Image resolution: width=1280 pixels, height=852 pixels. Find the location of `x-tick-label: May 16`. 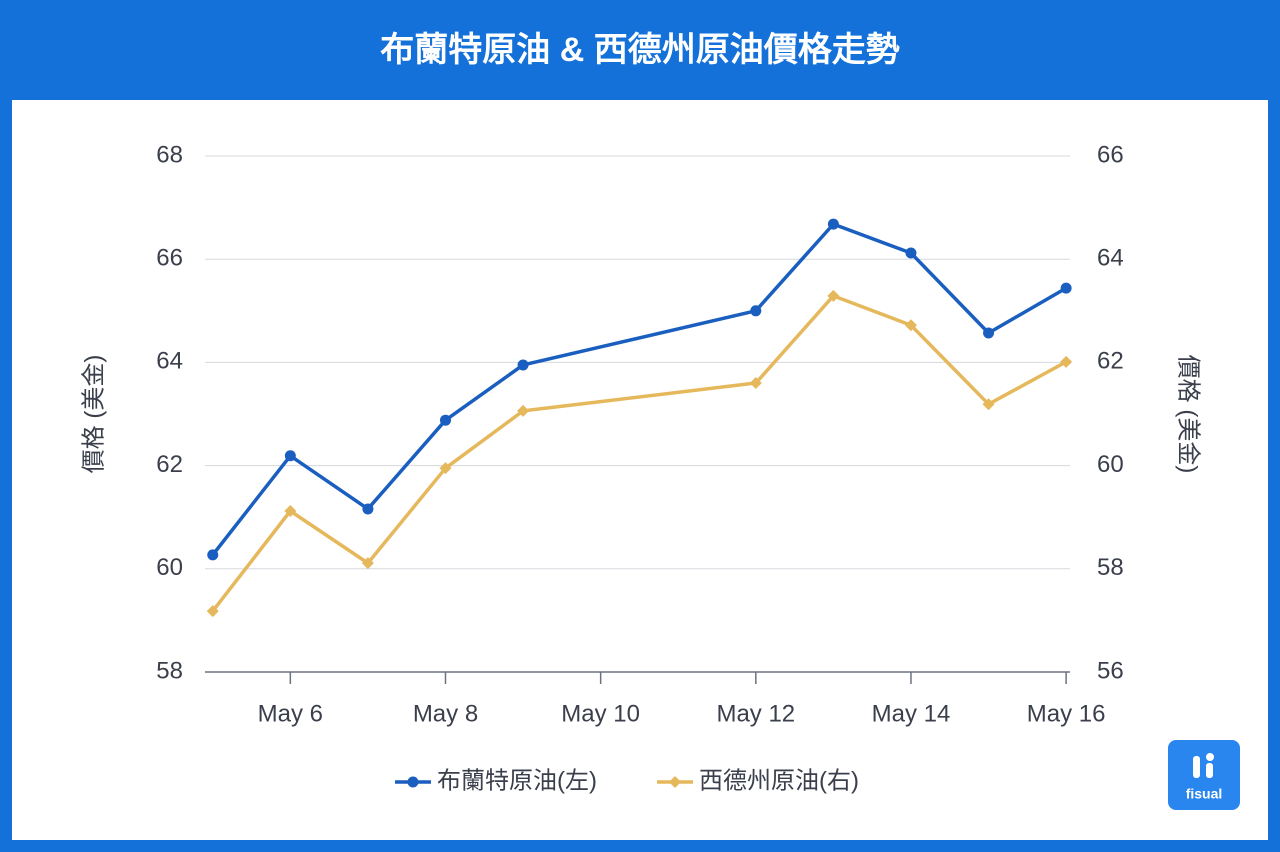

x-tick-label: May 16 is located at coordinates (1066, 713).